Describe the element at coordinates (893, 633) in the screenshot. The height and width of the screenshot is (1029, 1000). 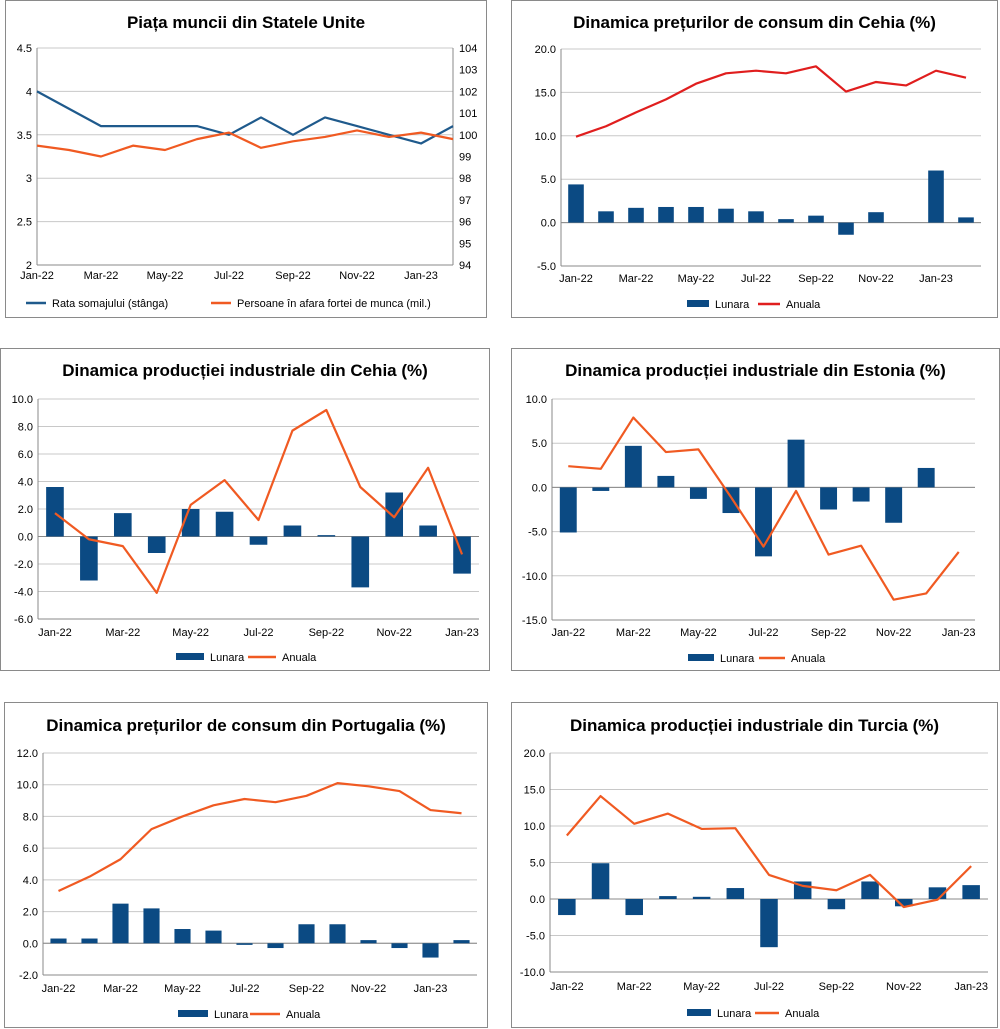
I see `x-tick-label: Nov-22` at that location.